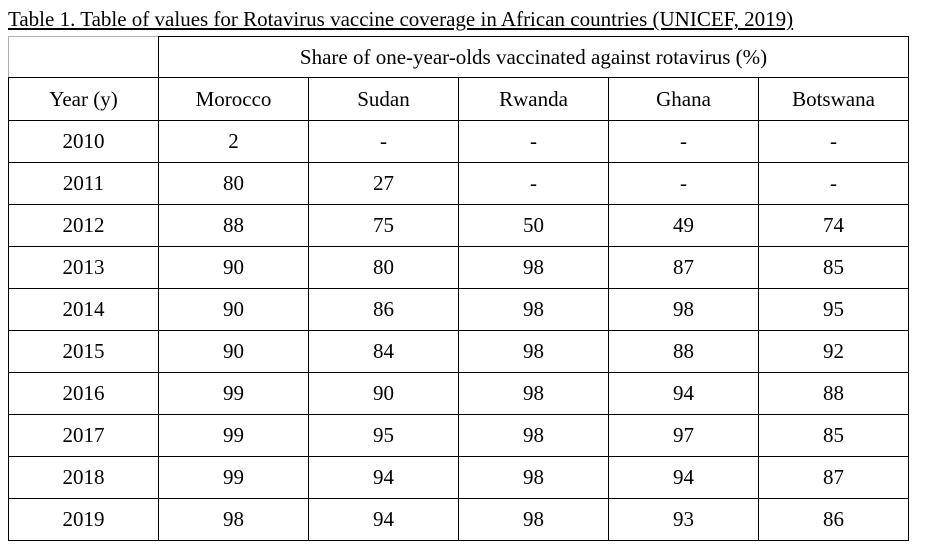 The height and width of the screenshot is (554, 940). I want to click on table-row: 2011 80 27 - - -, so click(459, 183).